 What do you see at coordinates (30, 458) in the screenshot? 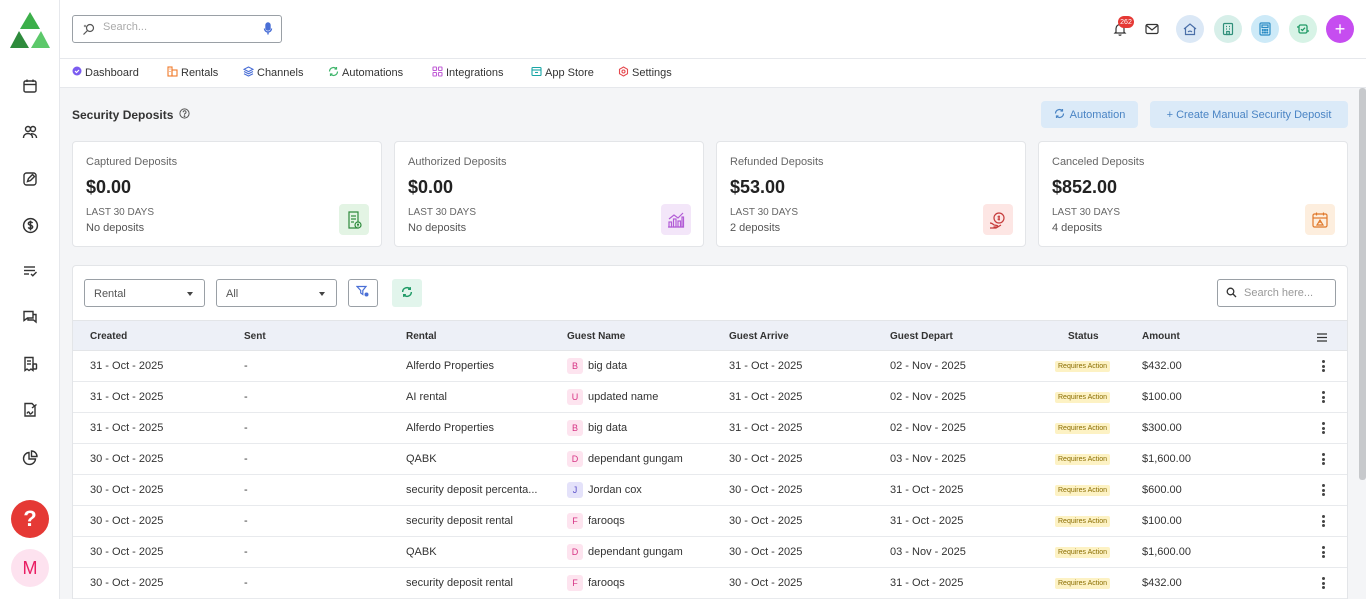
I see `pie-chart-icon` at bounding box center [30, 458].